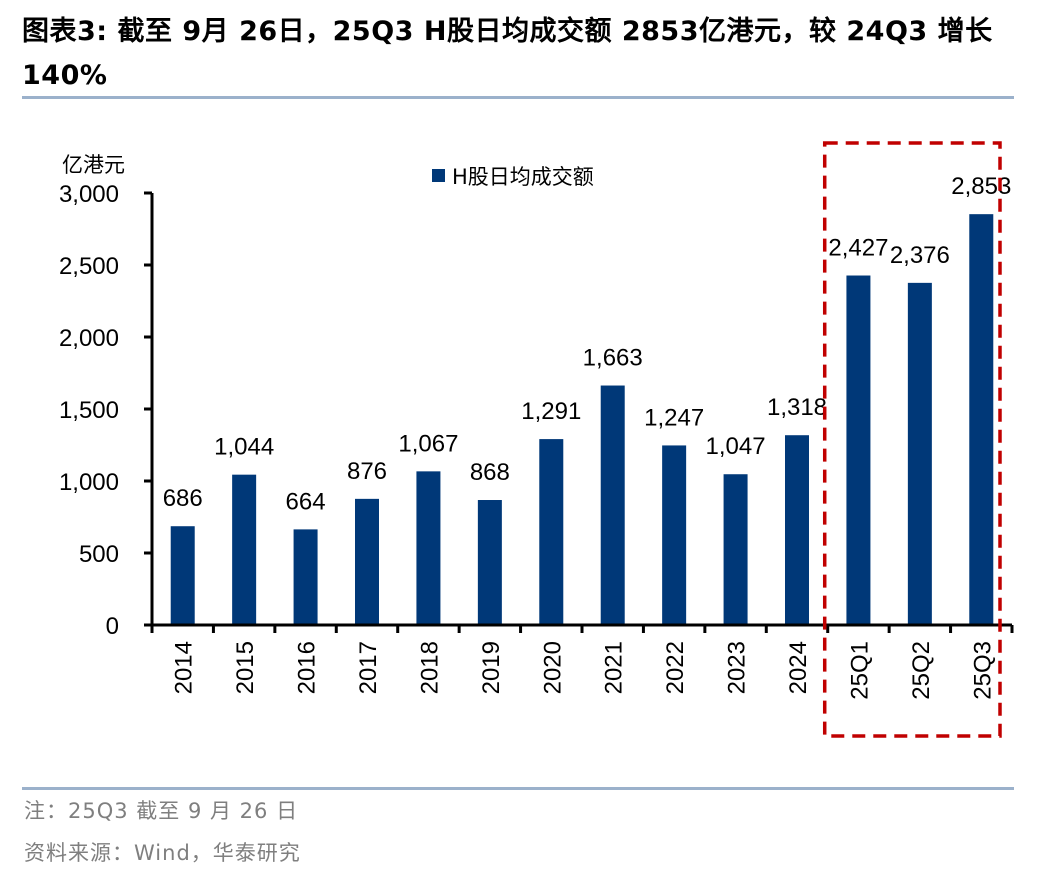  I want to click on data-label-2016: 664, so click(306, 501).